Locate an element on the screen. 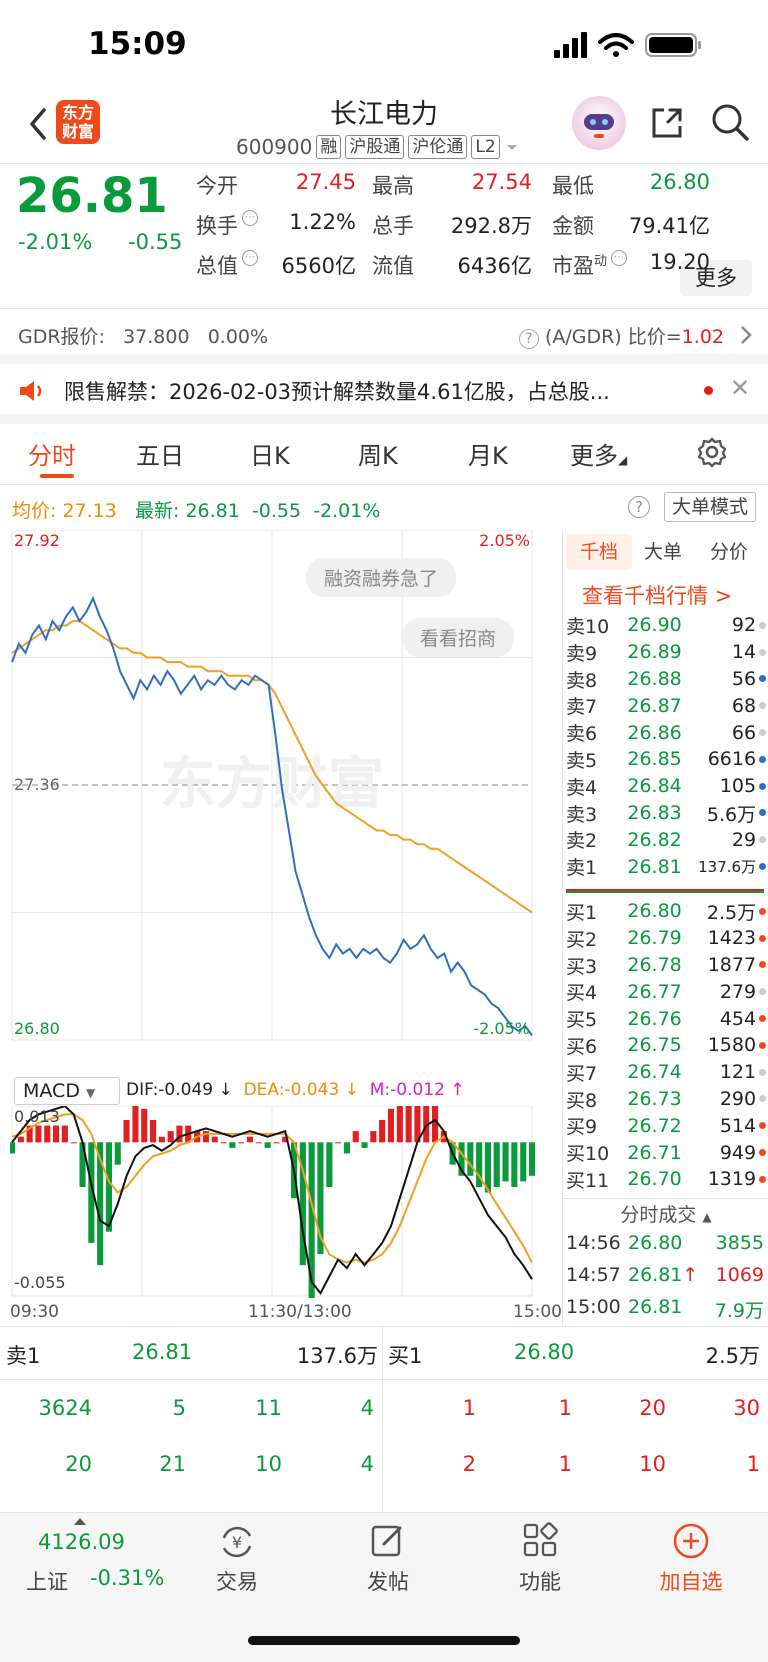  ask-row: 卖6 26.86 66 is located at coordinates (666, 732).